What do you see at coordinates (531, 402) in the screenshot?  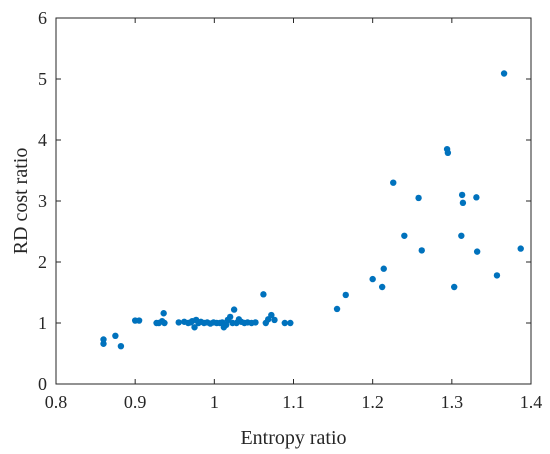 I see `x-tick-label: 1.4` at bounding box center [531, 402].